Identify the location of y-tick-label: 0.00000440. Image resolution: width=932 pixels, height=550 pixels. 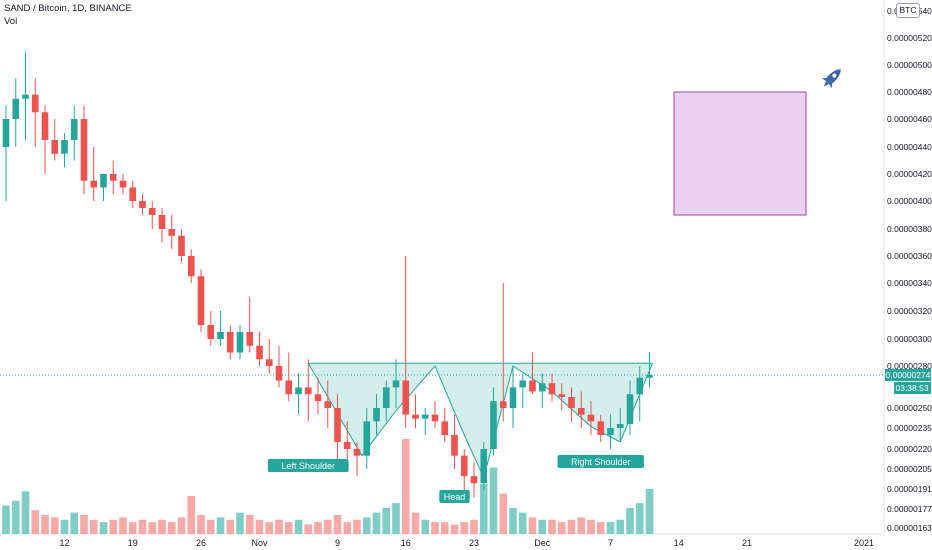
(909, 147).